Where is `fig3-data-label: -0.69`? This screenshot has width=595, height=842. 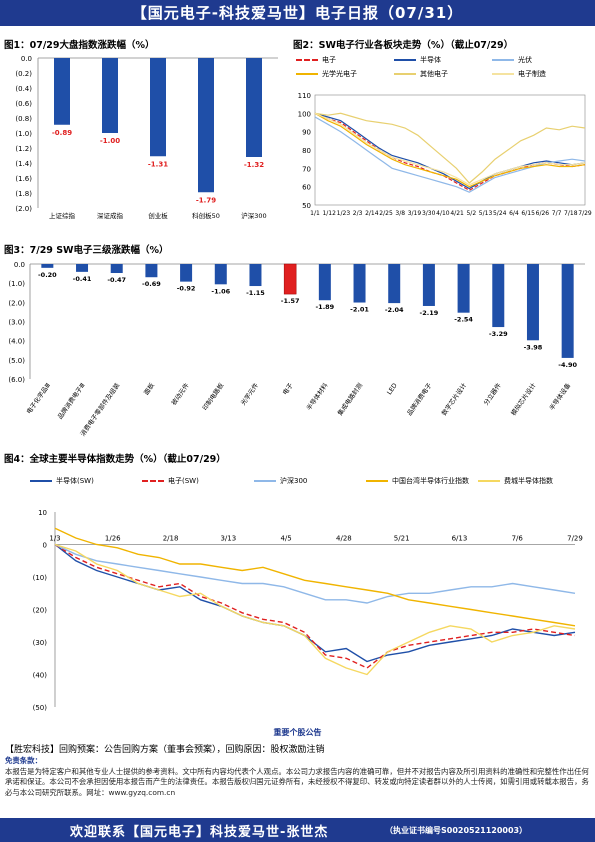 fig3-data-label: -0.69 is located at coordinates (151, 284).